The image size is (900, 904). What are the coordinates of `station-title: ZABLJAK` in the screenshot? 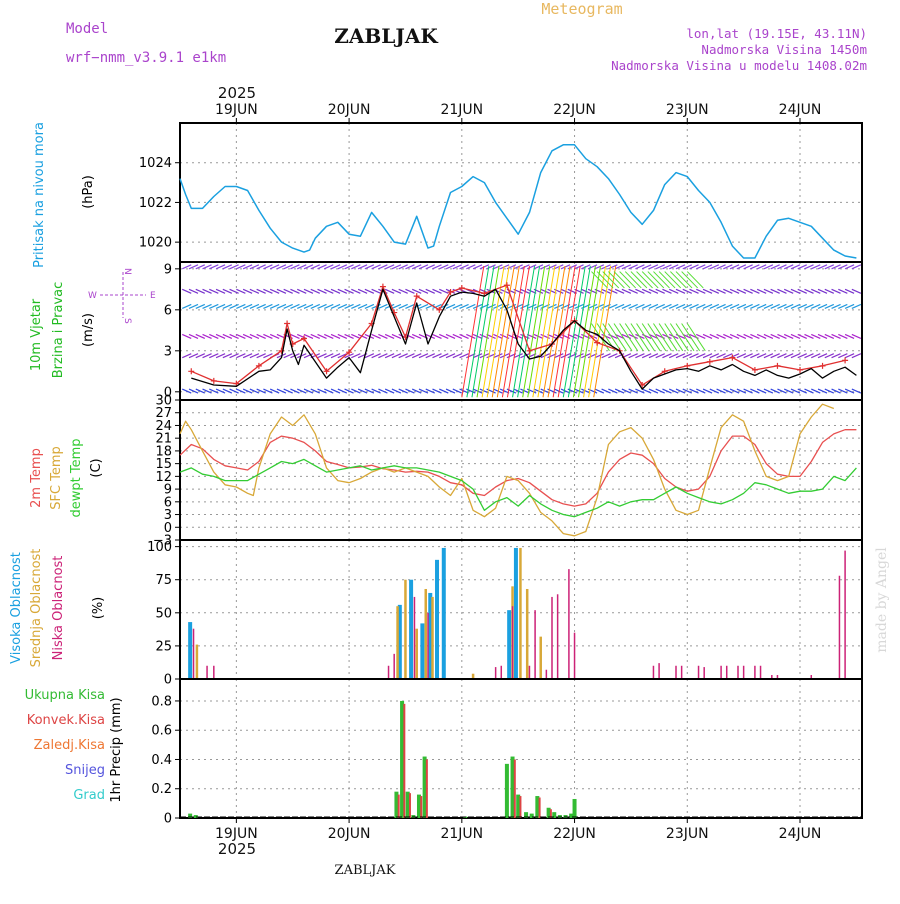 It's located at (386, 36).